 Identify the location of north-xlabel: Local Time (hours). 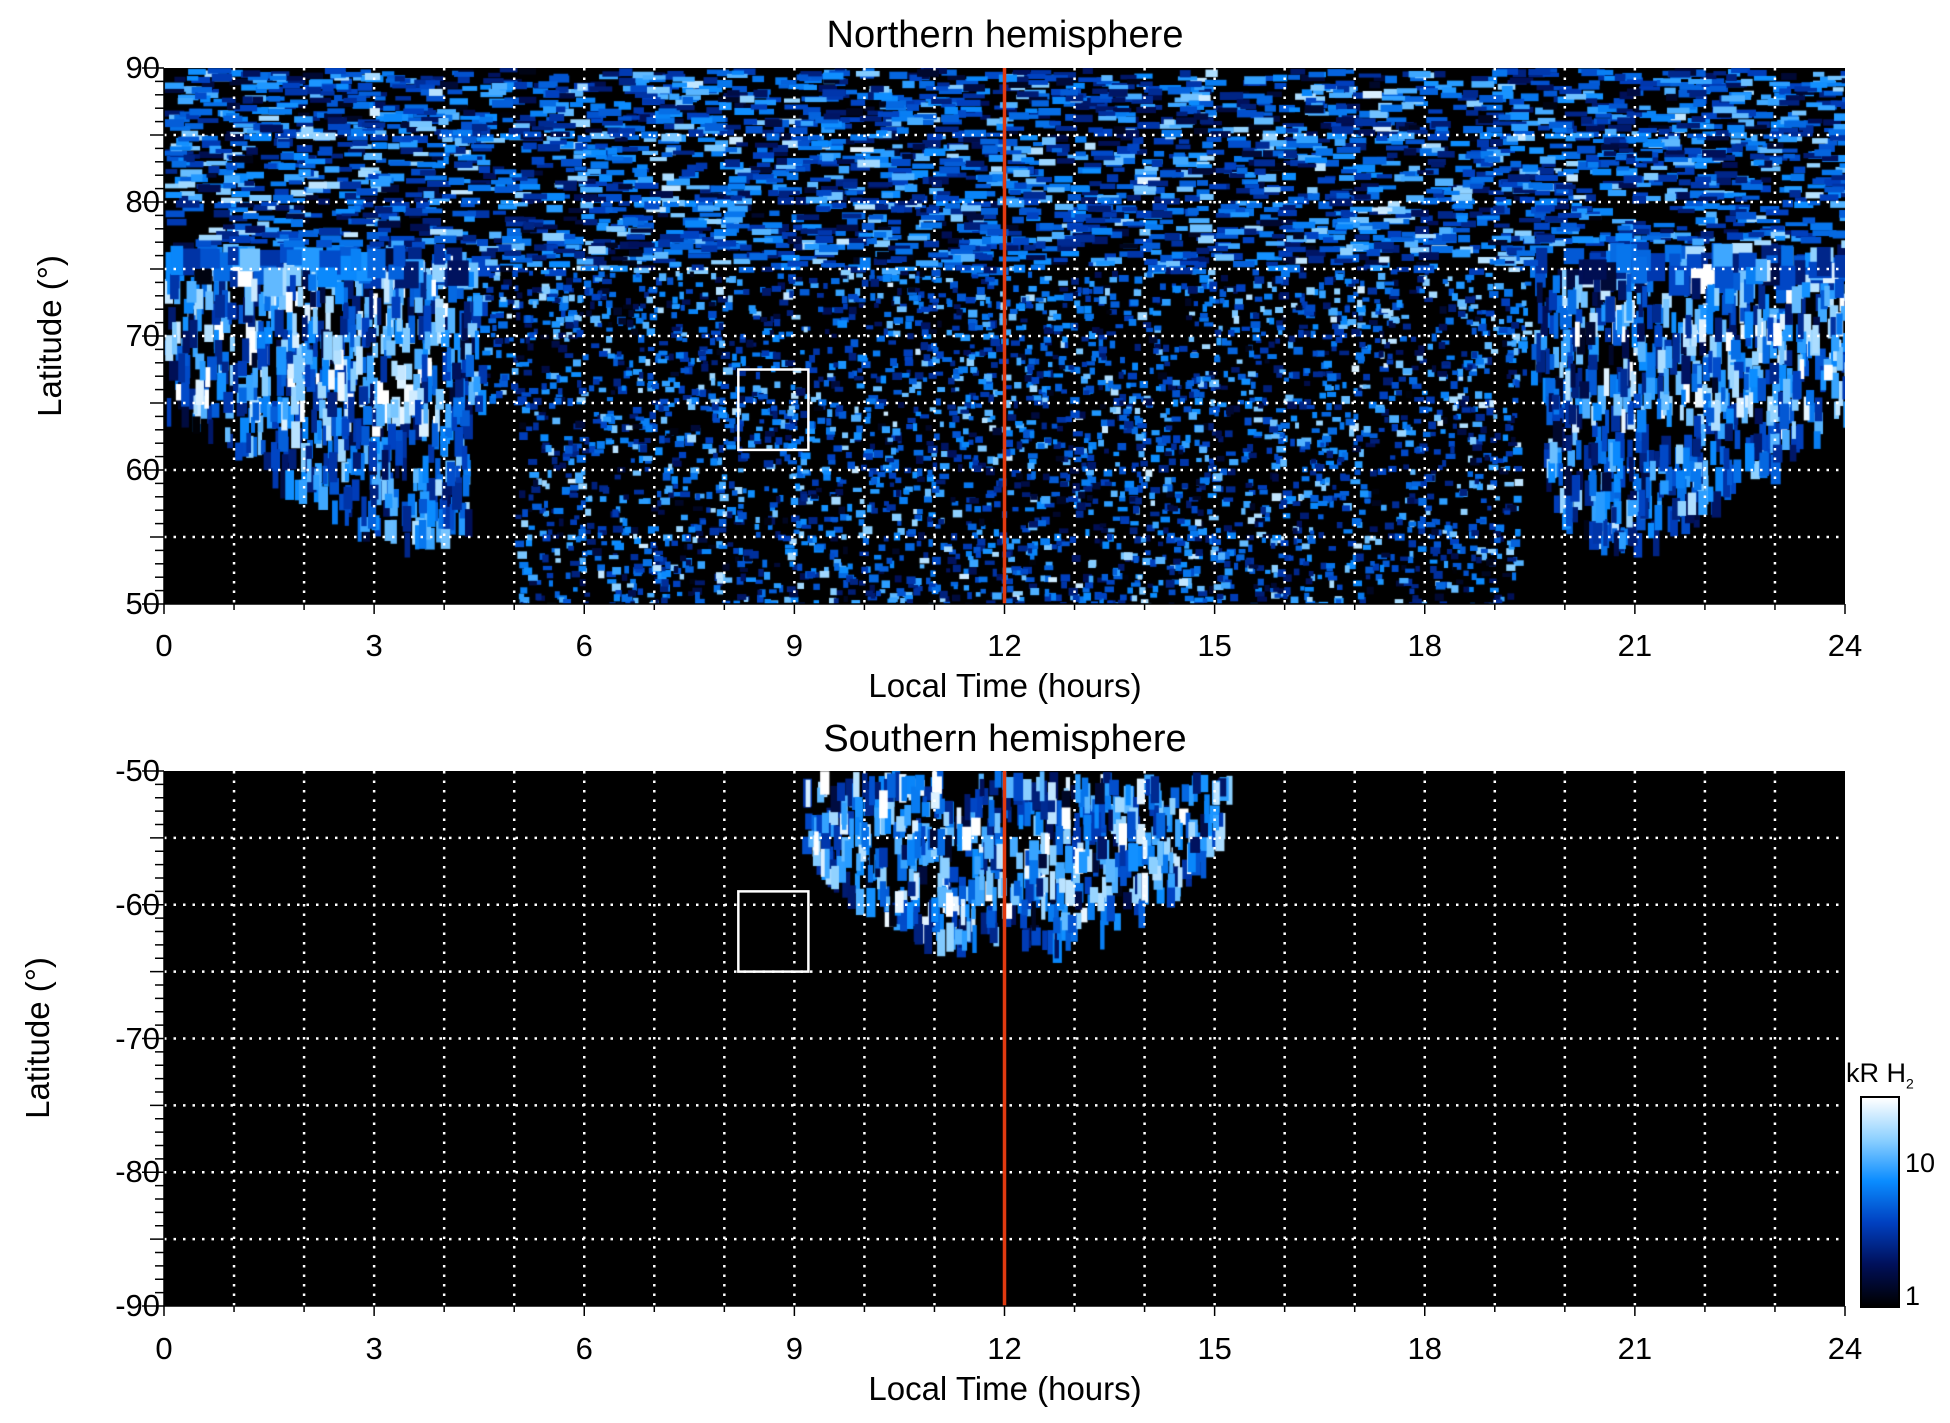
(1005, 685).